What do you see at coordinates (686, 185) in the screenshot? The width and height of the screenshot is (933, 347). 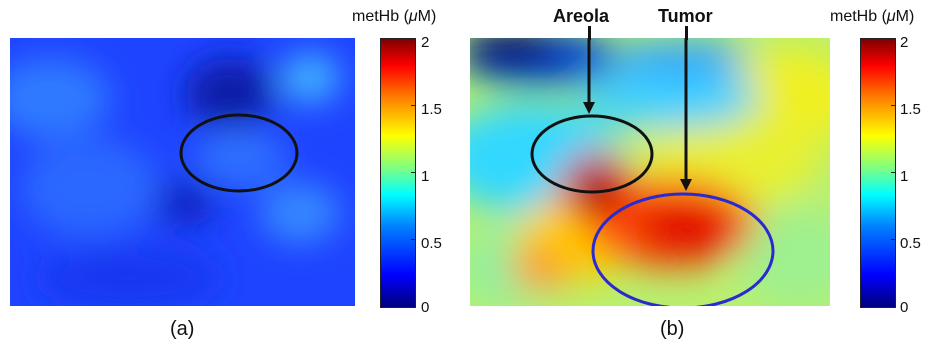 I see `tumor-arrow-icon` at bounding box center [686, 185].